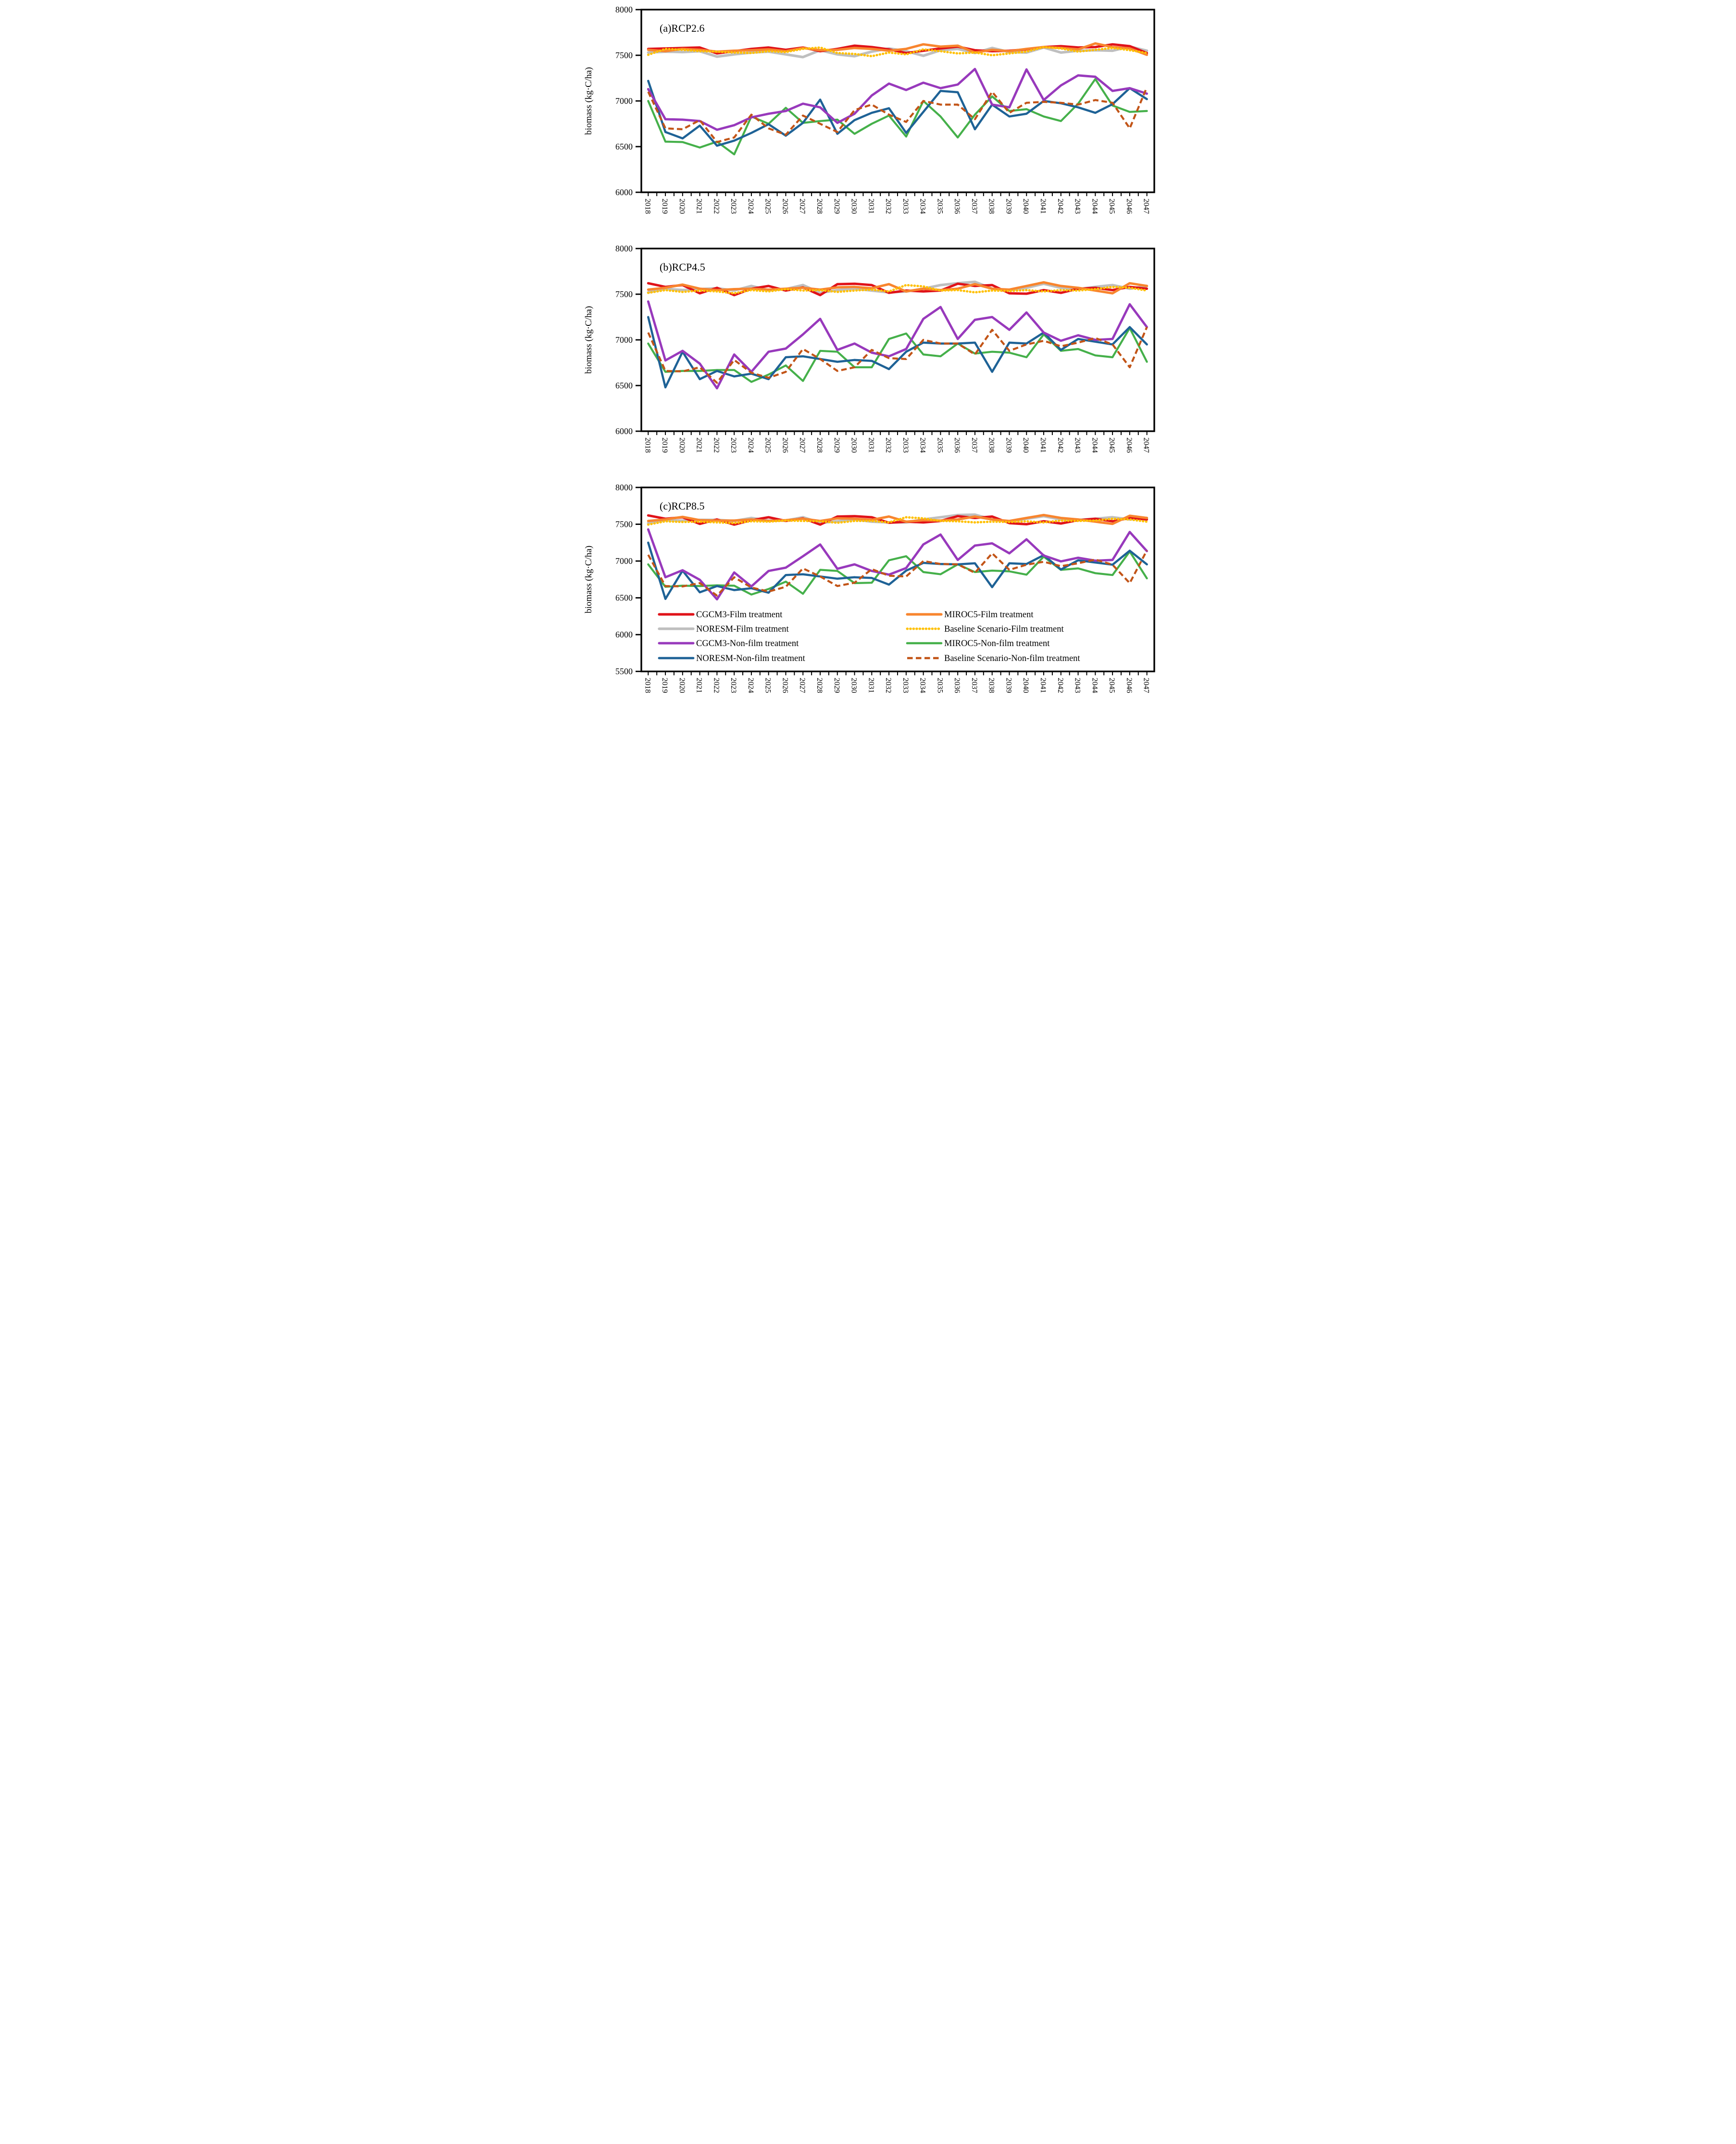 The image size is (1736, 2144). Describe the element at coordinates (1004, 629) in the screenshot. I see `legend-item-label: Baseline Scenario-Film treatment` at that location.